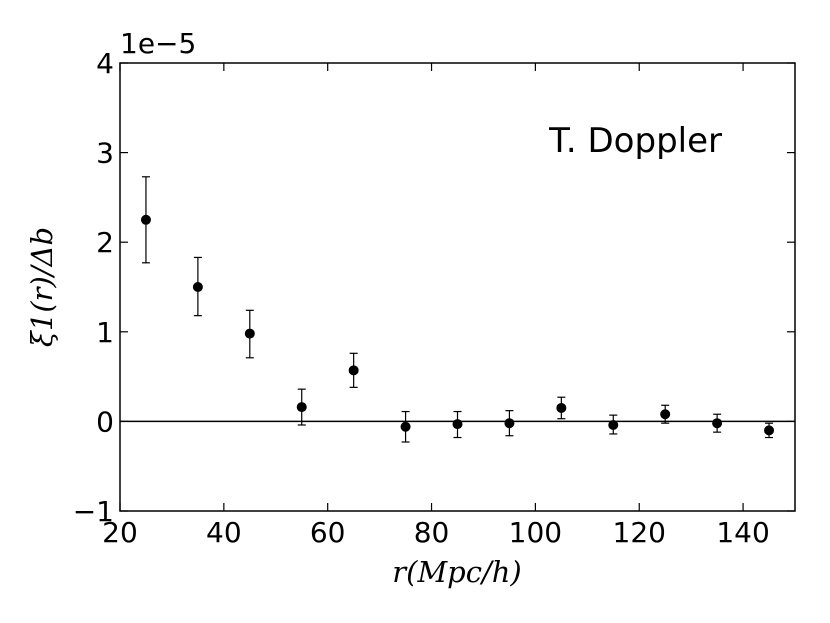 The height and width of the screenshot is (623, 830). I want to click on x-tick-label: 60, so click(328, 532).